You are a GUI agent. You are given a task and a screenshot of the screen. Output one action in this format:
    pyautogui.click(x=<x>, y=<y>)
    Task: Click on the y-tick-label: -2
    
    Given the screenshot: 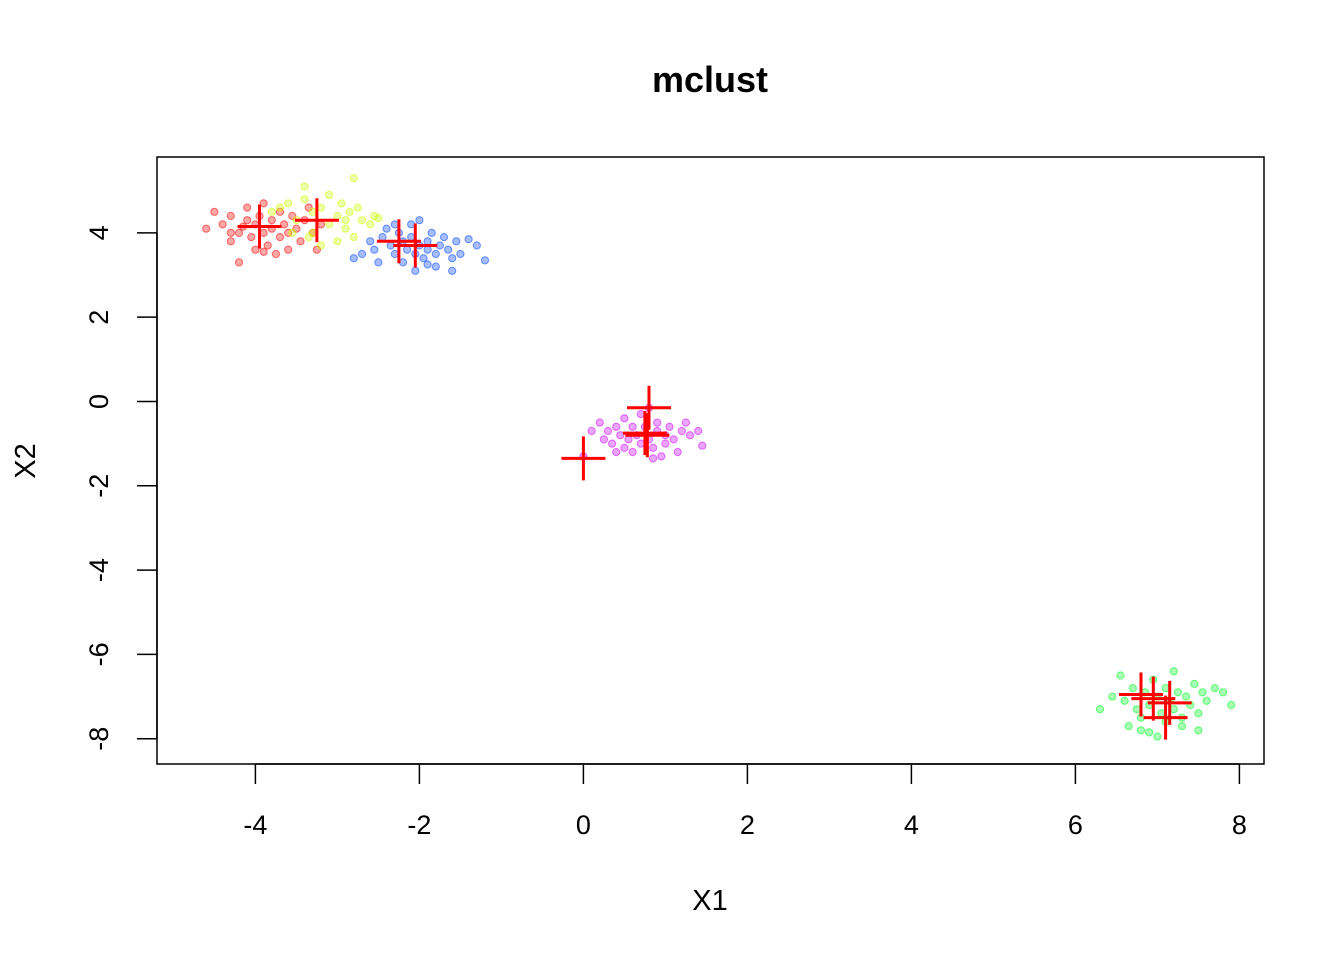 What is the action you would take?
    pyautogui.click(x=99, y=486)
    